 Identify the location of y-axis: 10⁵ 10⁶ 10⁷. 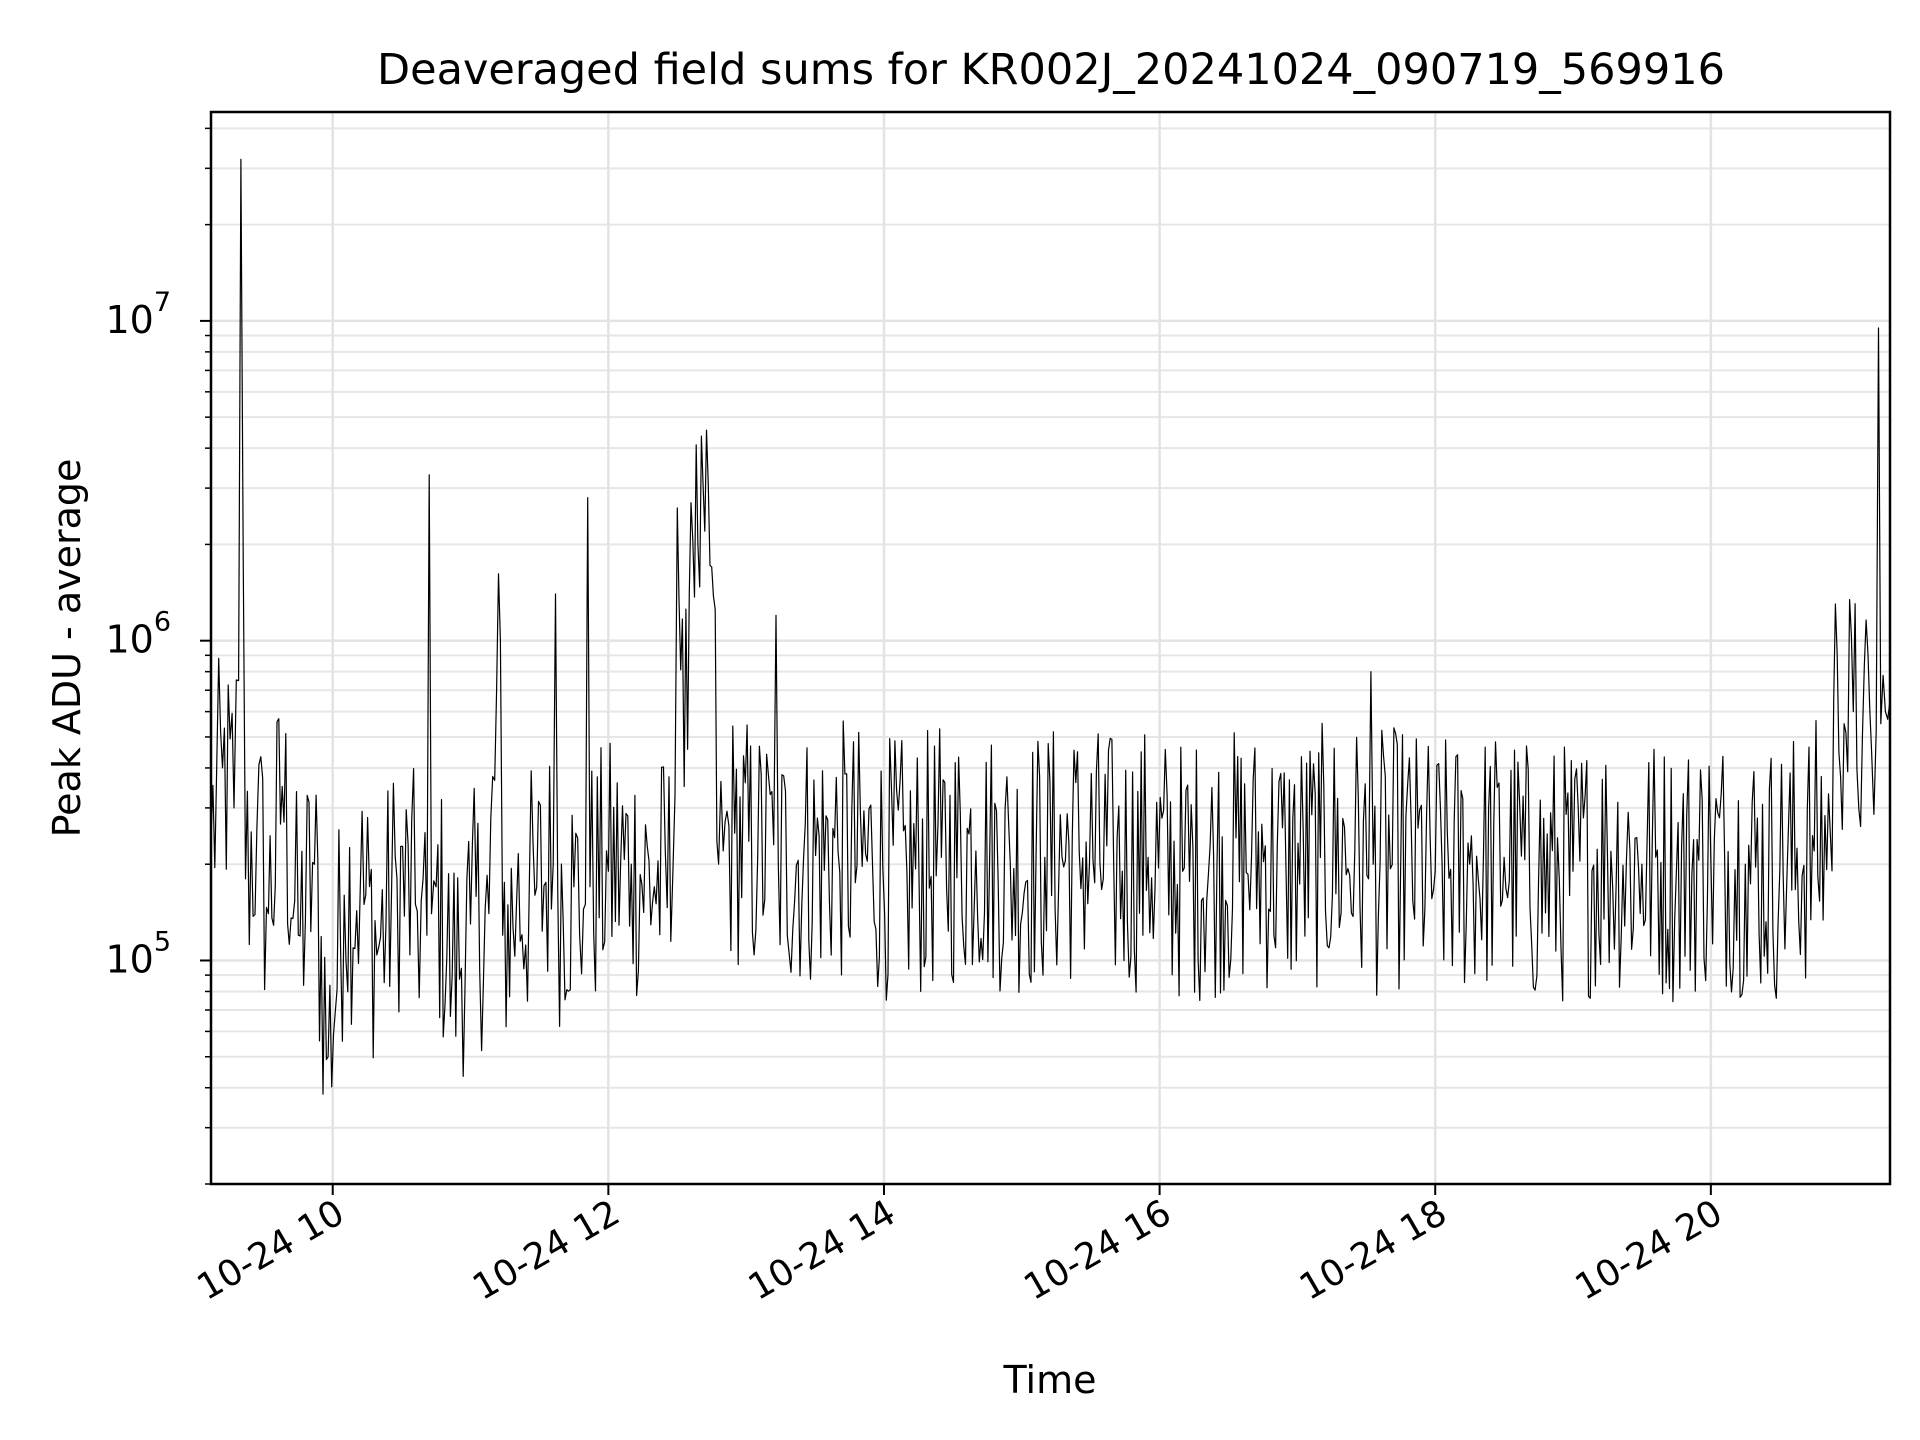
(158, 656).